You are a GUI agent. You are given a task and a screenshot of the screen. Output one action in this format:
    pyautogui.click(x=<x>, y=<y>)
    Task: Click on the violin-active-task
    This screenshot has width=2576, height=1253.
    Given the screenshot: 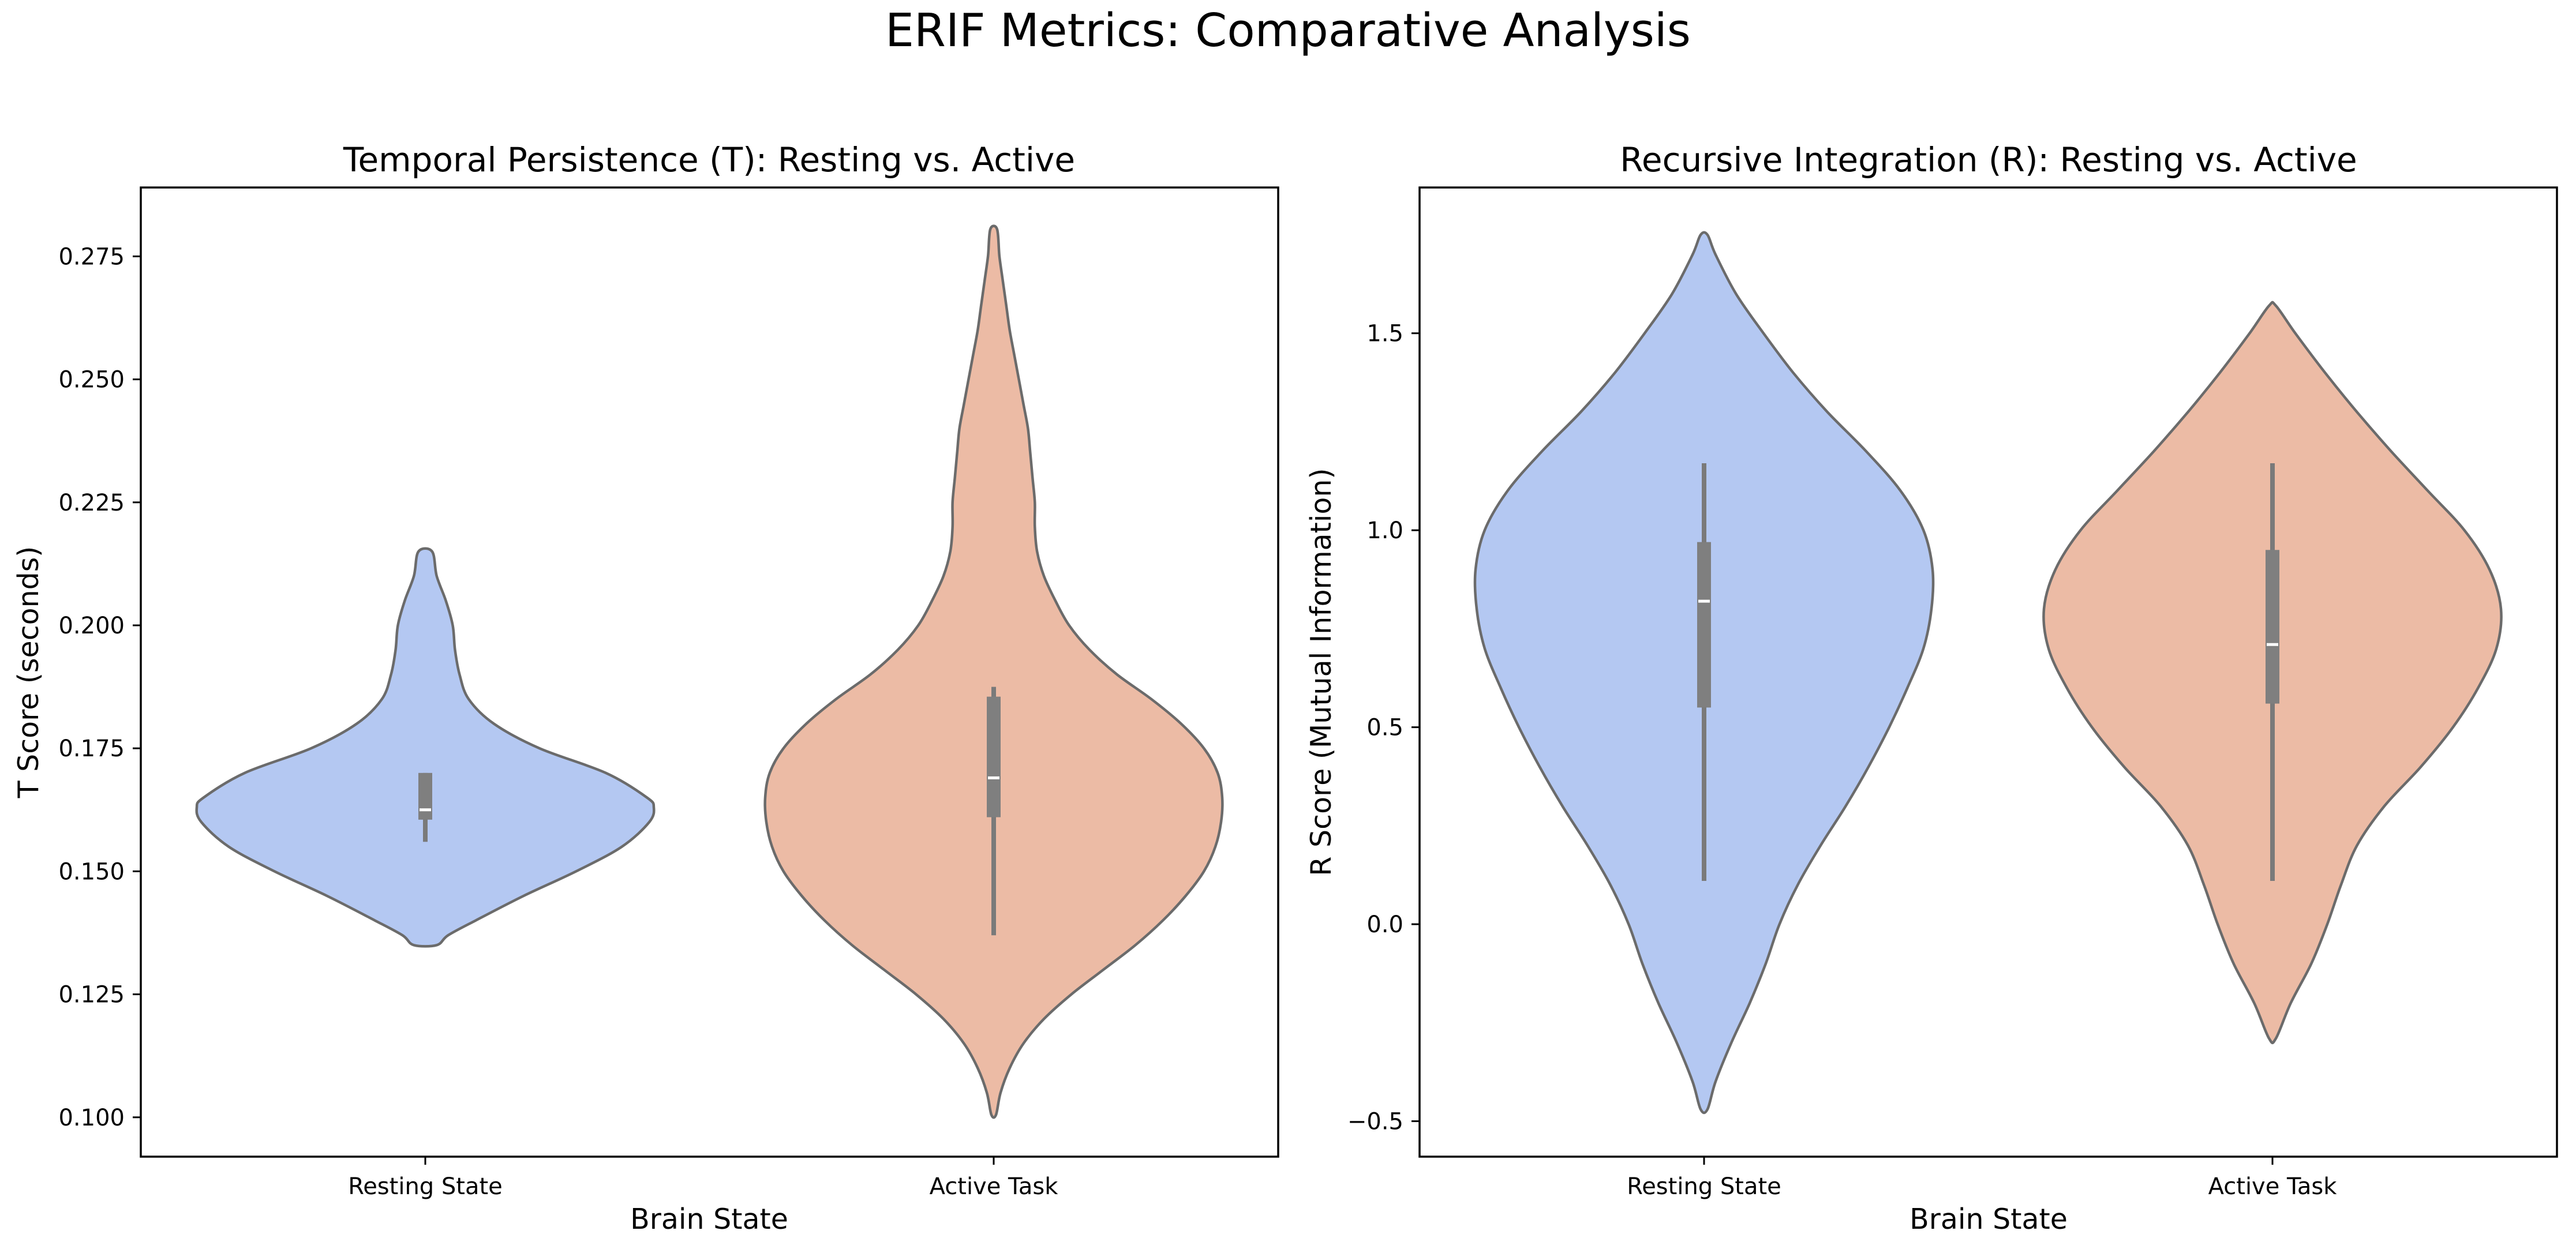 What is the action you would take?
    pyautogui.click(x=994, y=672)
    